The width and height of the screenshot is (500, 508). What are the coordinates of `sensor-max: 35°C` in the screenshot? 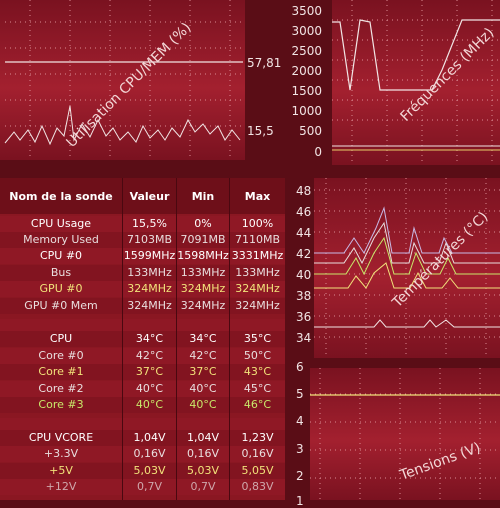 It's located at (257, 338).